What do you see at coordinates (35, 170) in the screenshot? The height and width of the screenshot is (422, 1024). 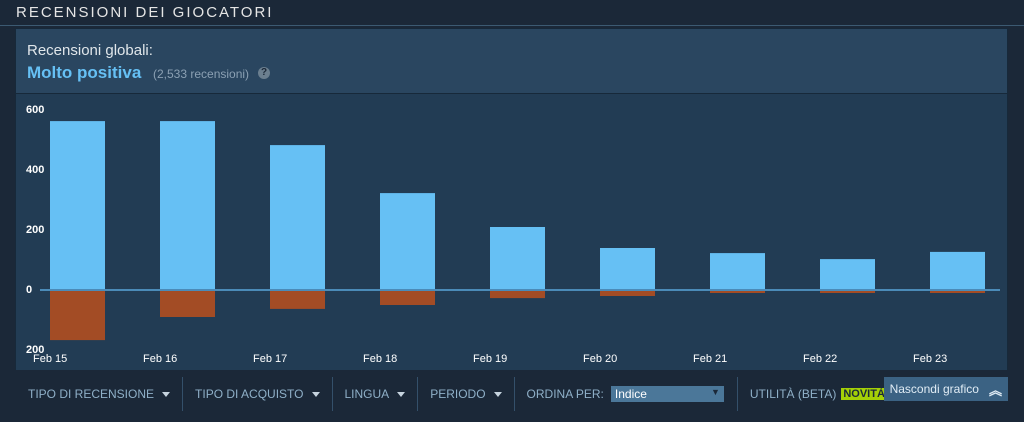 I see `y-tick-label: 400` at bounding box center [35, 170].